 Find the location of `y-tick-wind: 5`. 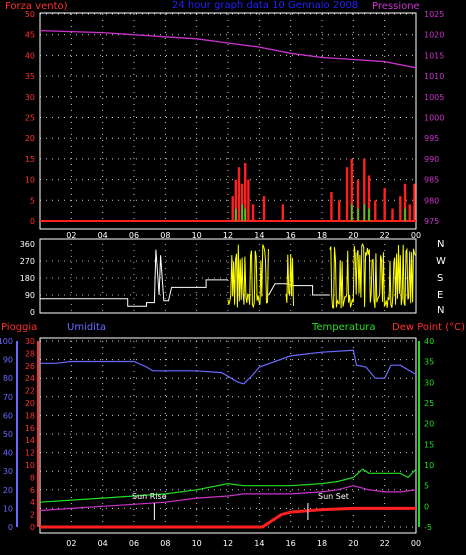

y-tick-wind: 5 is located at coordinates (32, 200).